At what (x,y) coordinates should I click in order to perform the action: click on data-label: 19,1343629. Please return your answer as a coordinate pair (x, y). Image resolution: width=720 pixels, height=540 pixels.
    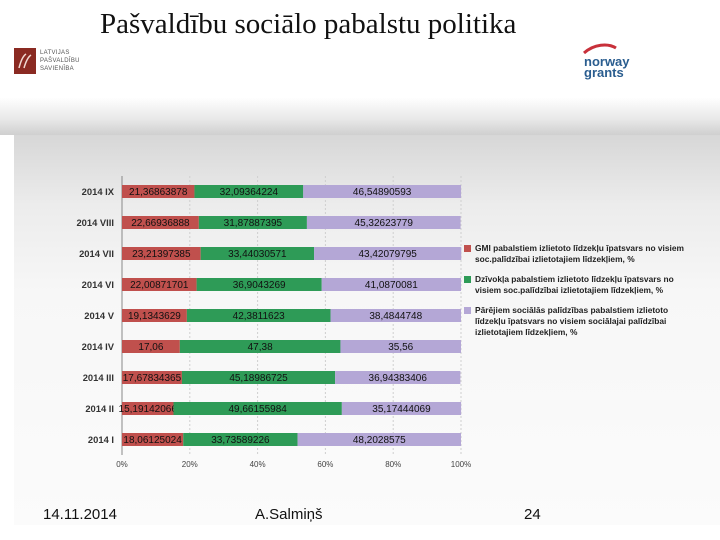
    Looking at the image, I should click on (154, 316).